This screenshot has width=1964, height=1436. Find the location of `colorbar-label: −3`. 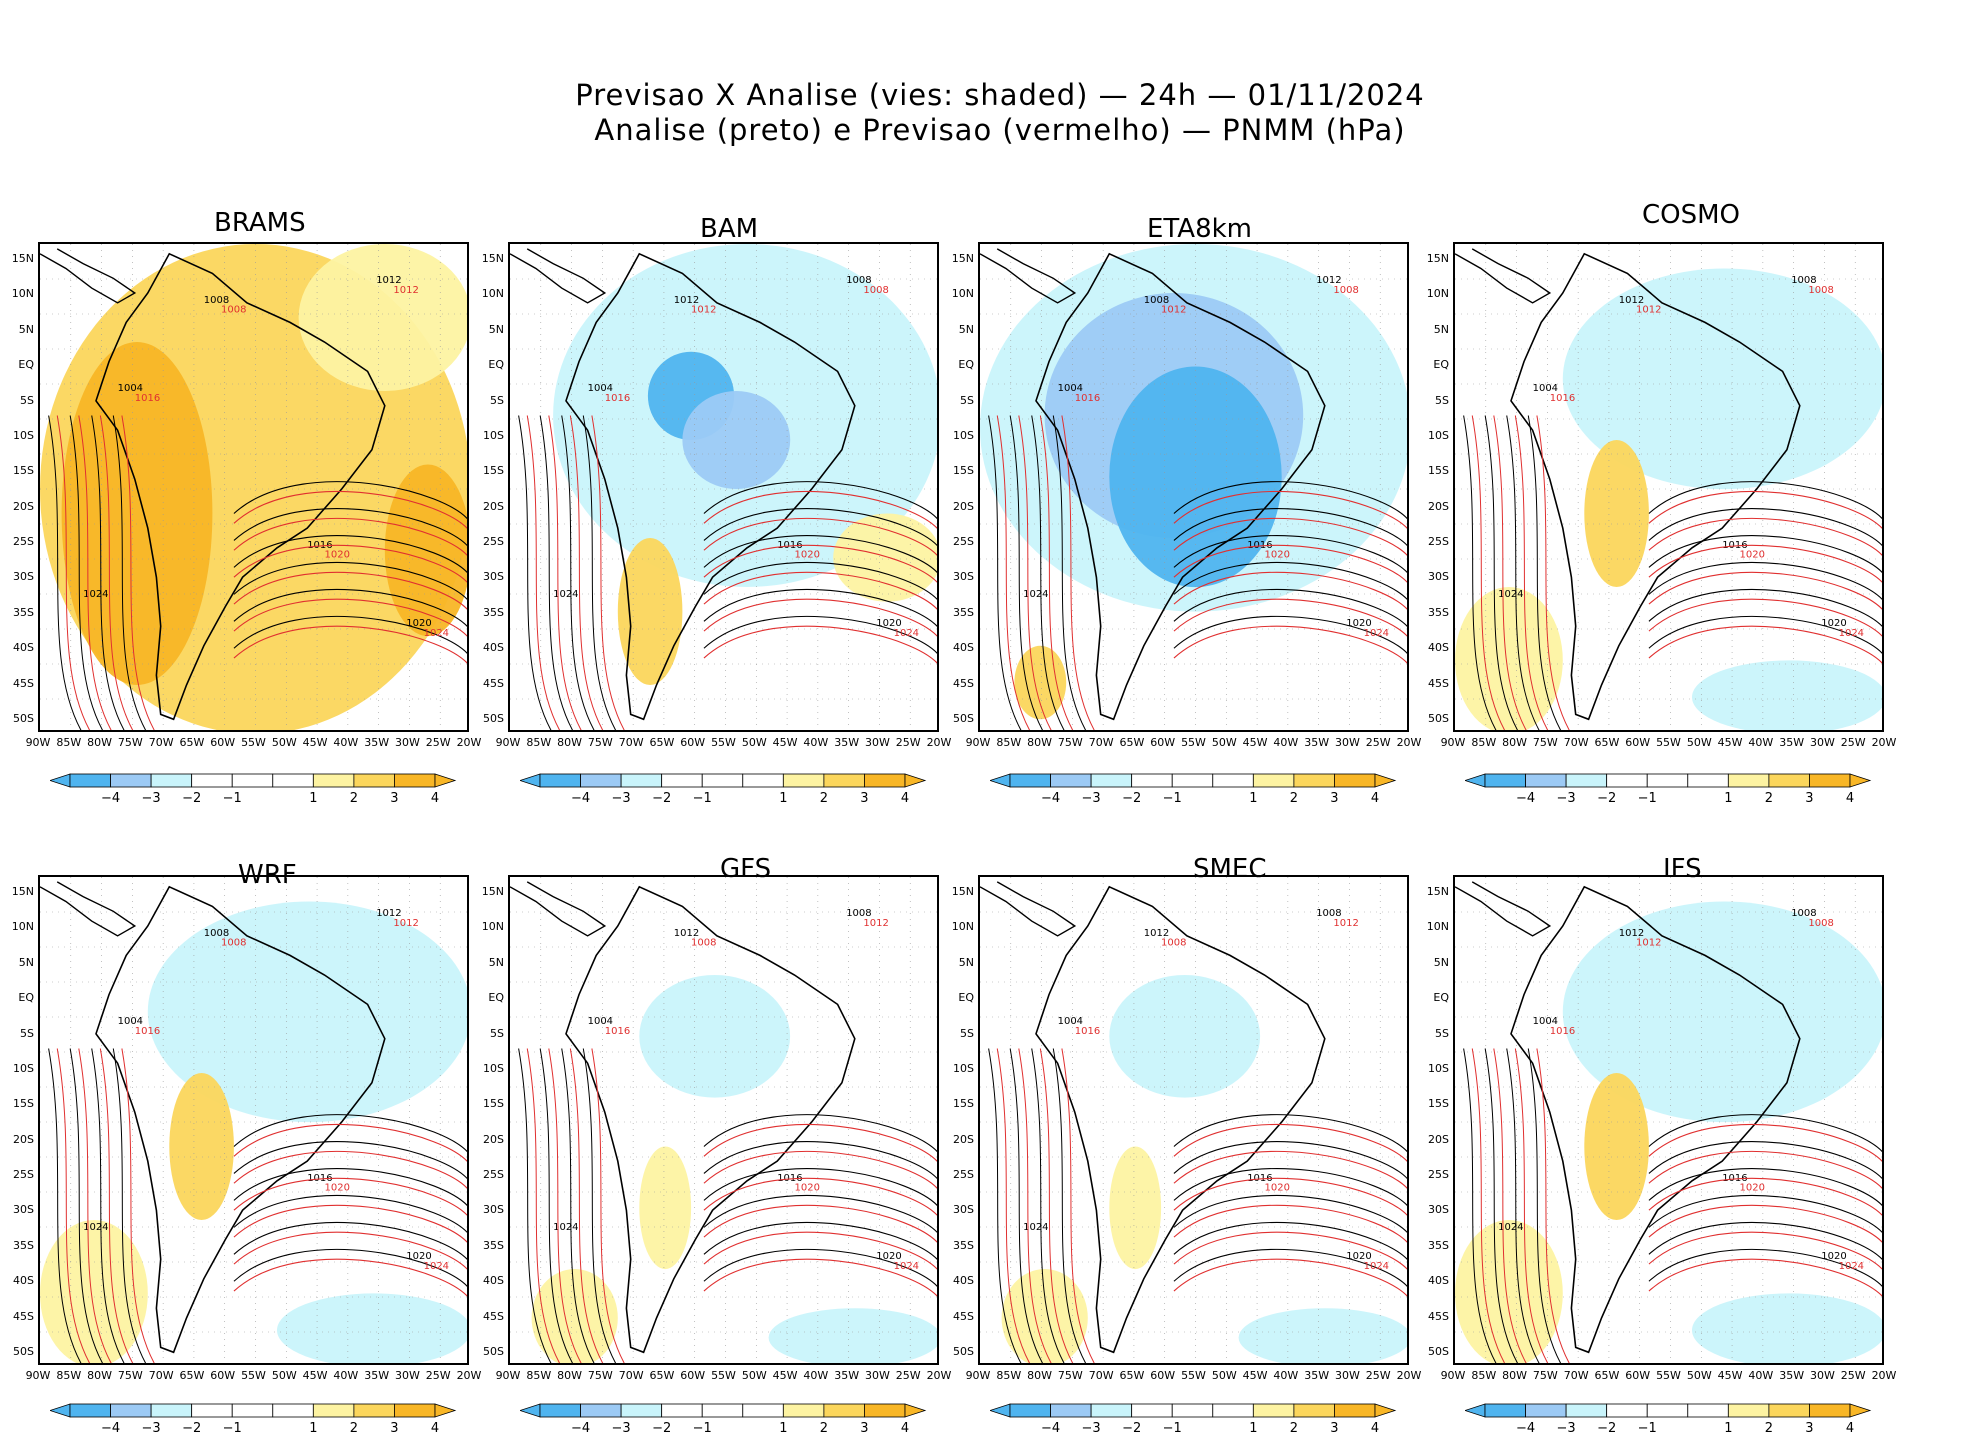

colorbar-label: −3 is located at coordinates (1566, 1428).